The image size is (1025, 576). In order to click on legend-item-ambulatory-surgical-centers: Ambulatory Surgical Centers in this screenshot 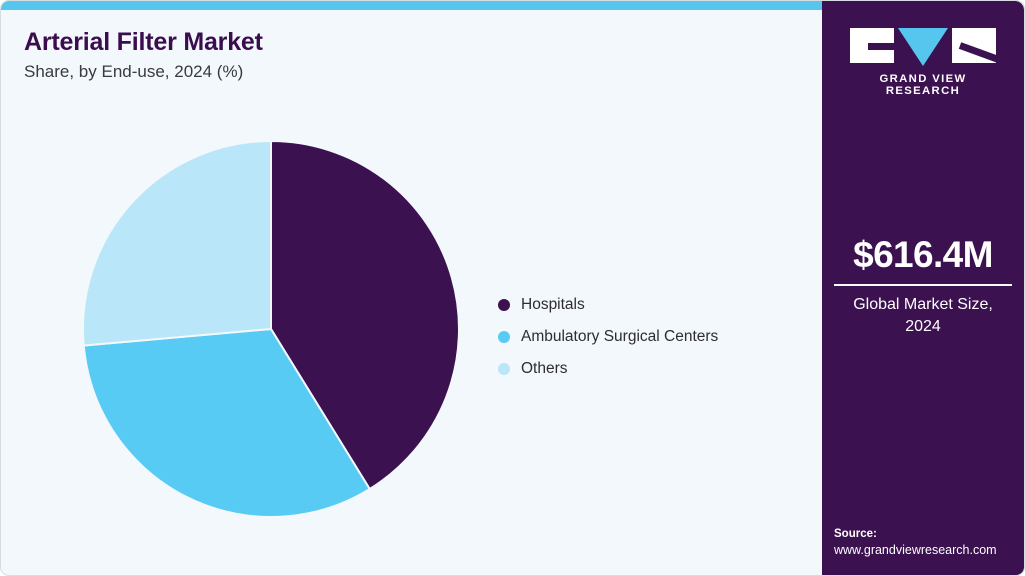, I will do `click(648, 337)`.